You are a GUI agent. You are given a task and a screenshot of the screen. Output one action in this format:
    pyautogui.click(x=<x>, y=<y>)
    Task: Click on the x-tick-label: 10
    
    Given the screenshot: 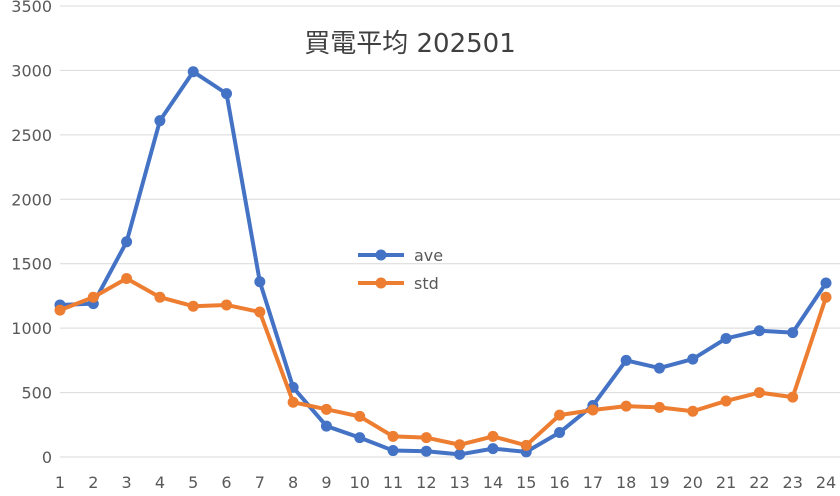 What is the action you would take?
    pyautogui.click(x=360, y=482)
    